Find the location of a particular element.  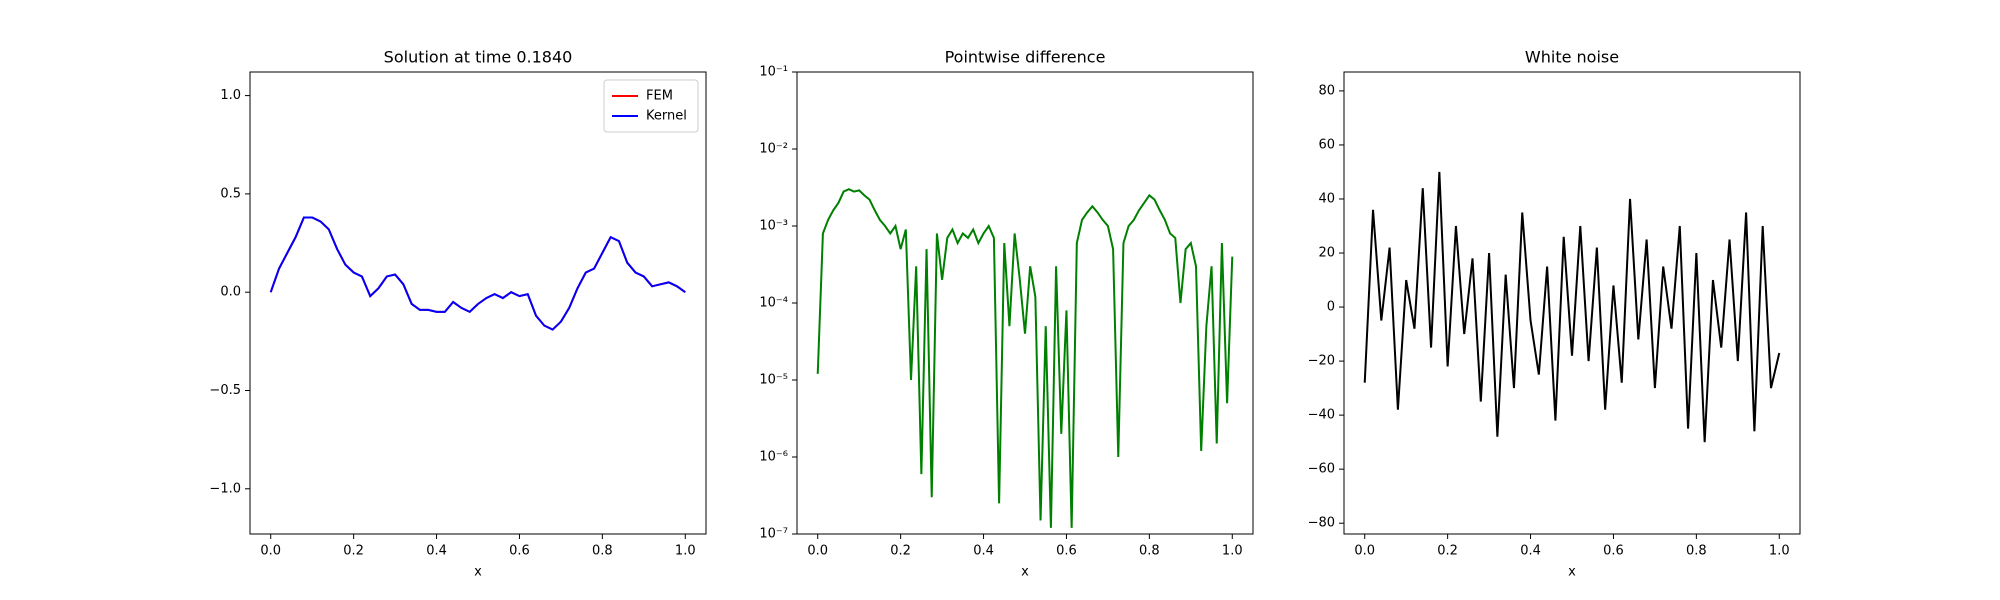

y-tick-label: −20 is located at coordinates (1321, 361).